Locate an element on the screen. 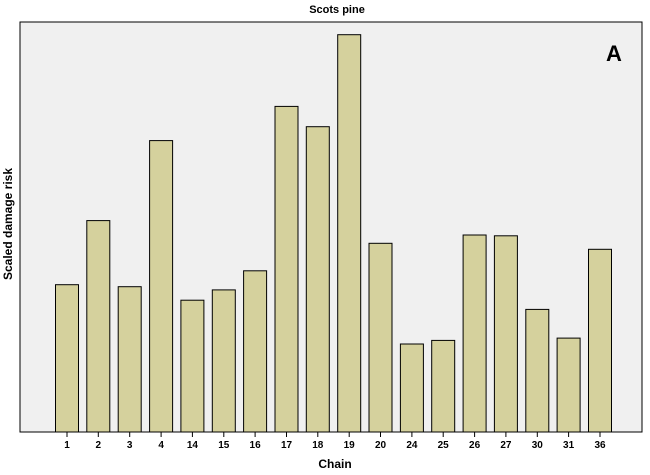  x-tick-label-20: 20 is located at coordinates (381, 445).